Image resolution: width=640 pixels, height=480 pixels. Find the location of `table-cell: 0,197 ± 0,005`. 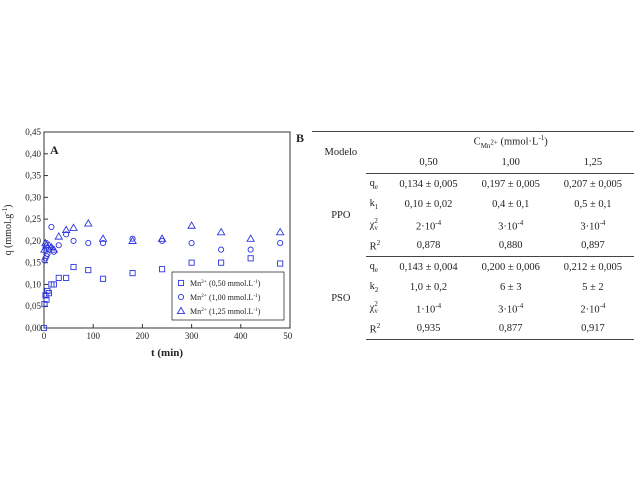

table-cell: 0,197 ± 0,005 is located at coordinates (510, 184).